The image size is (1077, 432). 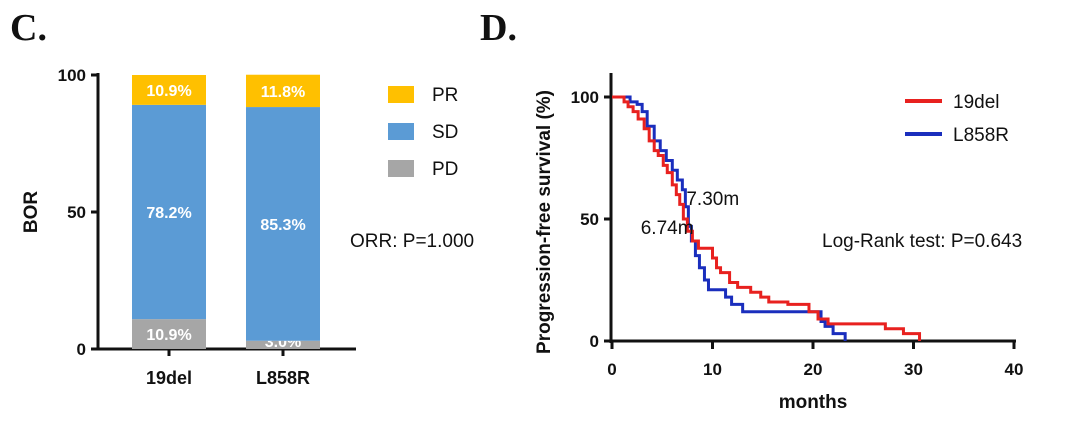 I want to click on bar-segment-sd-l858r, so click(x=283, y=224).